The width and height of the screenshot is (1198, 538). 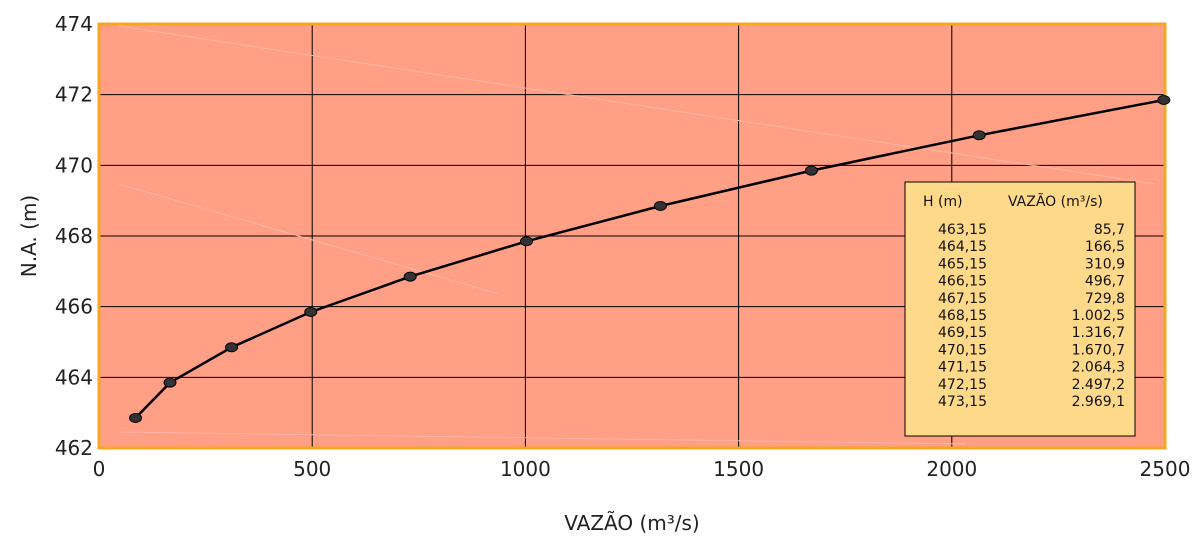 What do you see at coordinates (962, 402) in the screenshot?
I see `table-cell-h: 473,15` at bounding box center [962, 402].